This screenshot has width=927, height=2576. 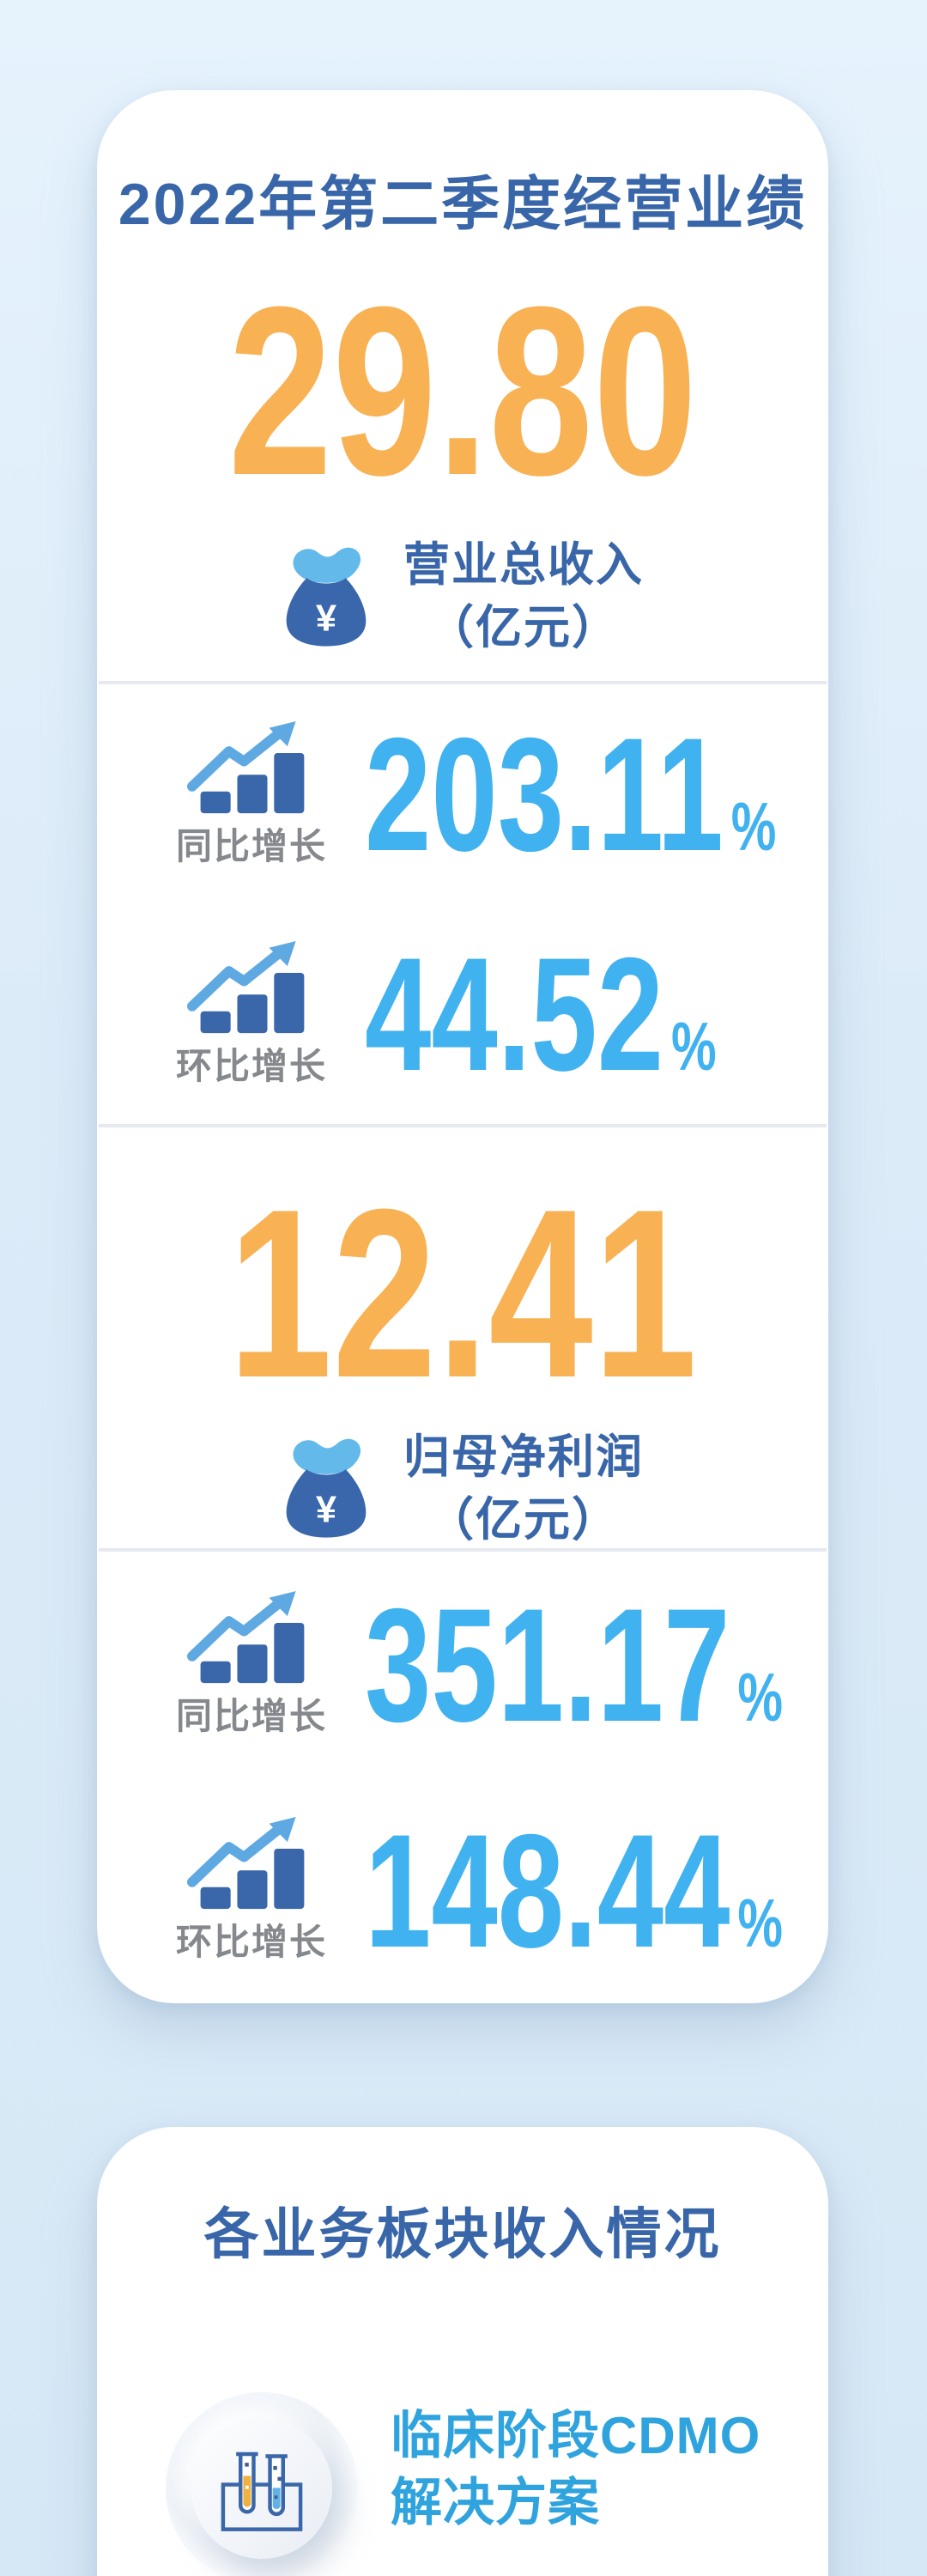 I want to click on growth-value-wrap: 203.11 %, so click(x=570, y=794).